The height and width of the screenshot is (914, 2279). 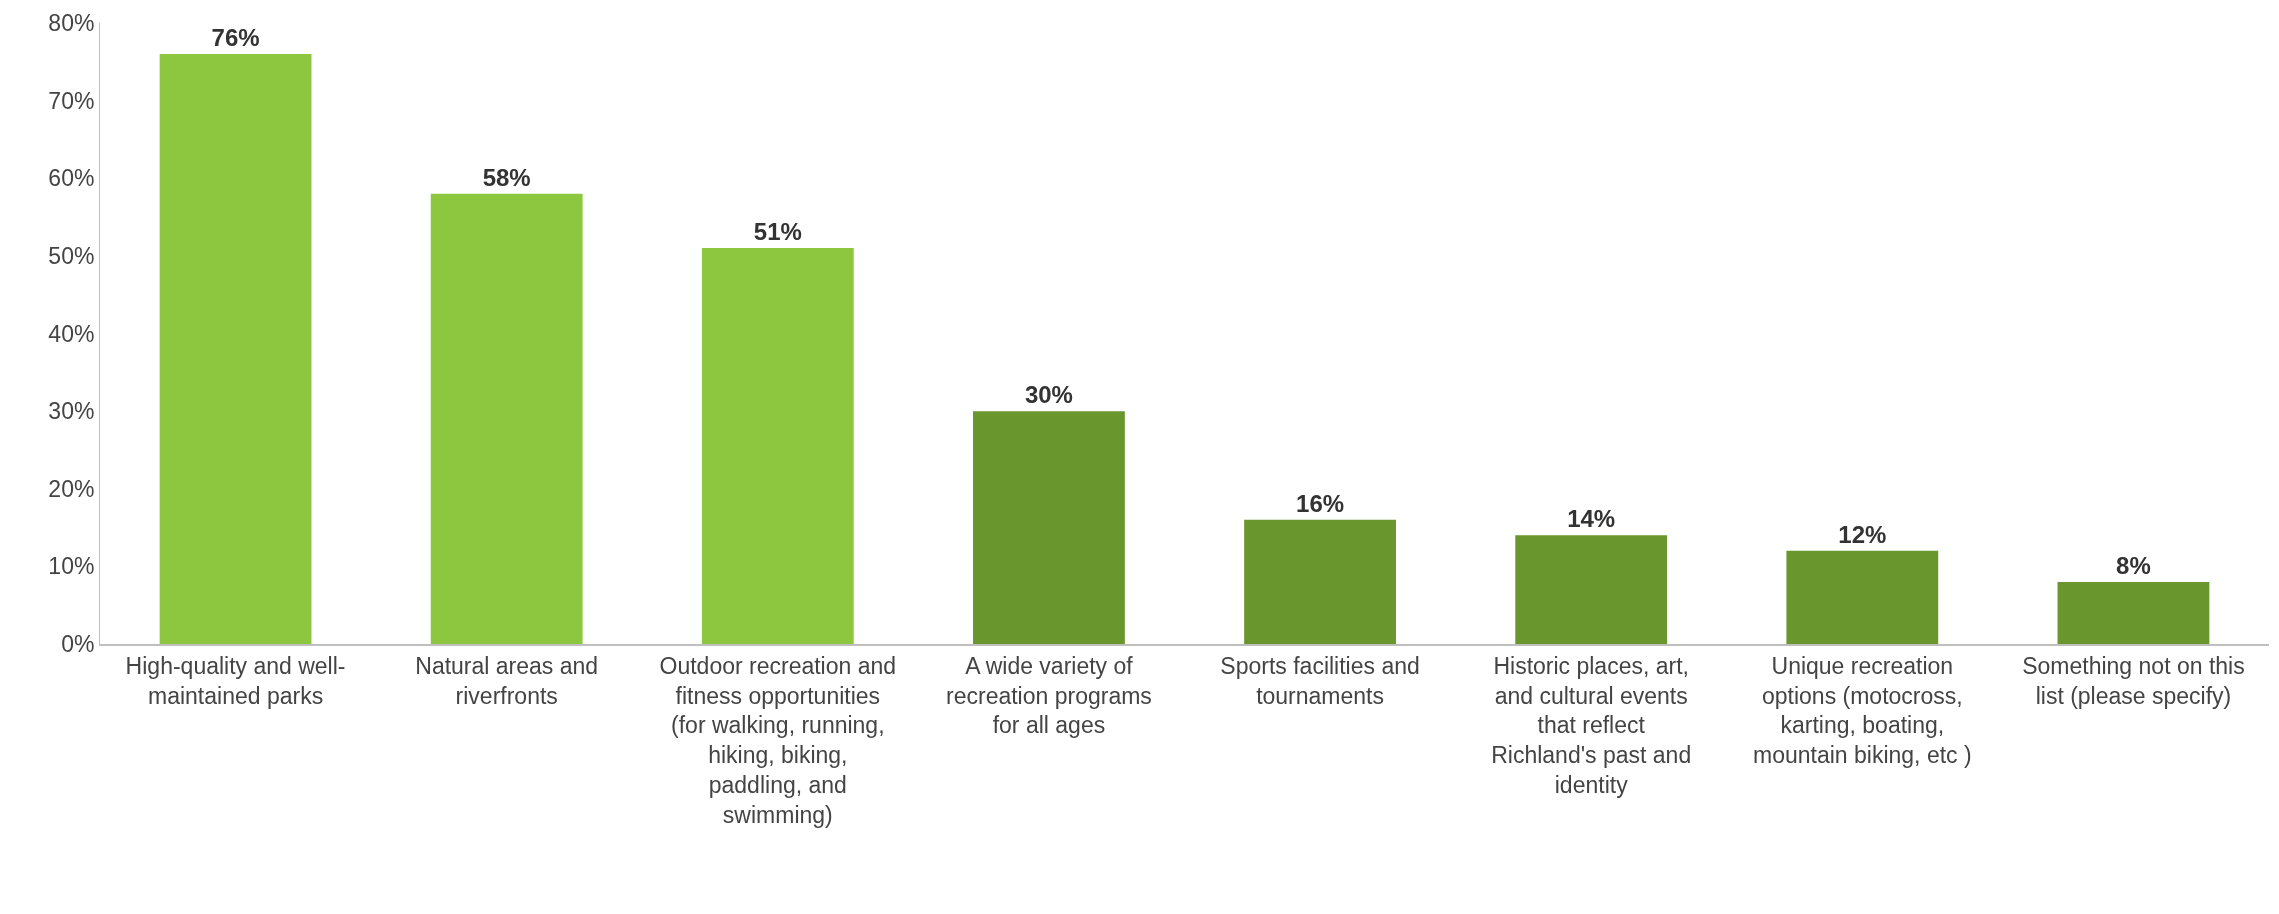 I want to click on x-tick-label: Historic places, art, and cultural events that reflect Richland's past and identity, so click(x=1591, y=725).